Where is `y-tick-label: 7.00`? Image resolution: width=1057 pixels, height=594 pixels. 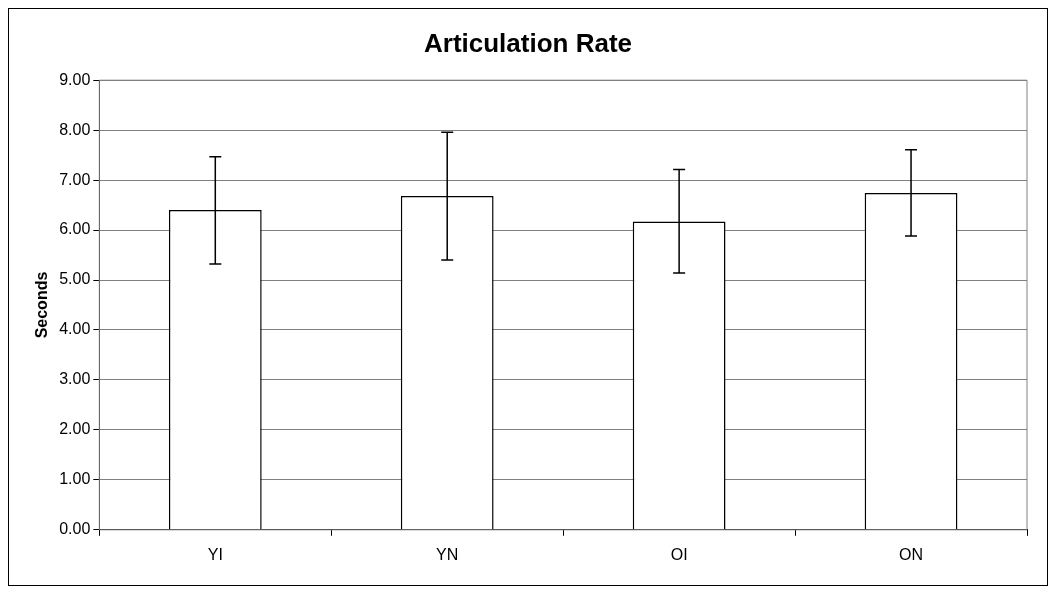 y-tick-label: 7.00 is located at coordinates (75, 179).